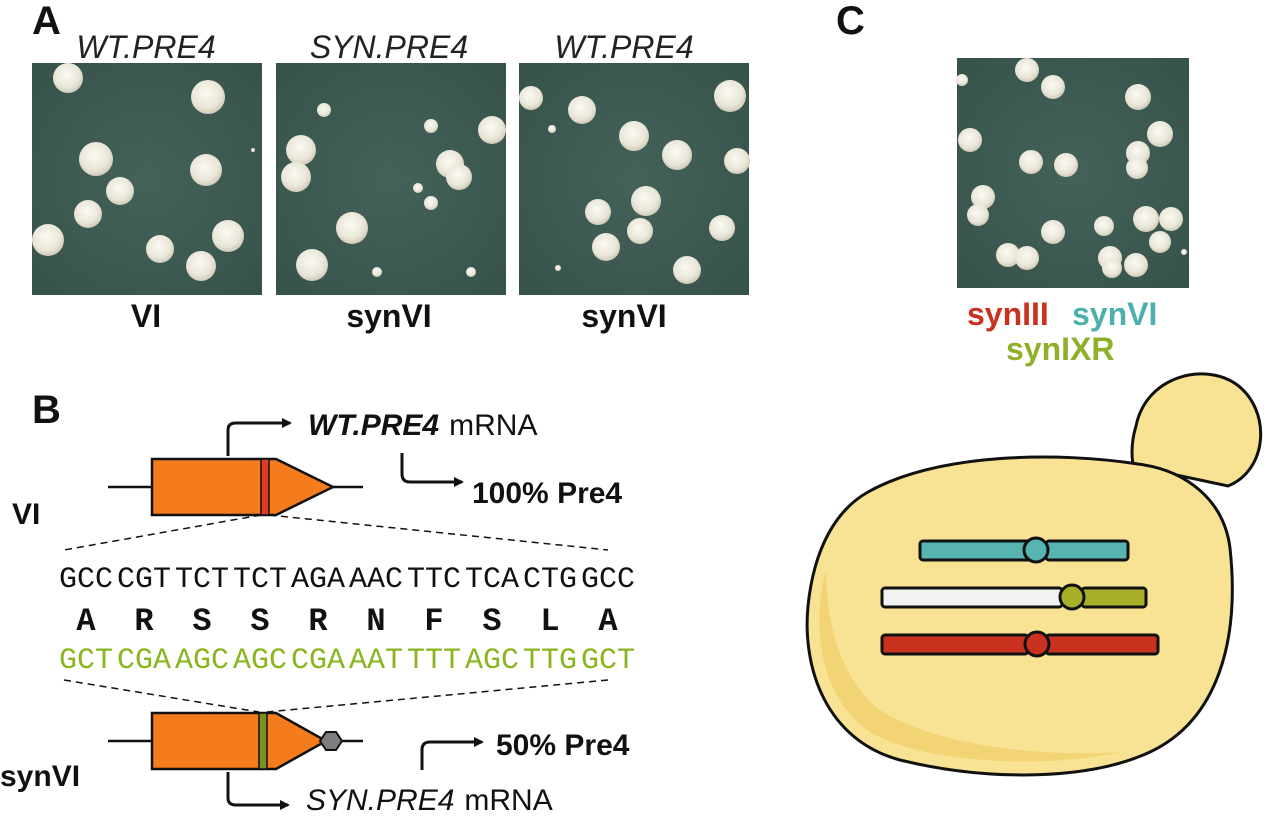  Describe the element at coordinates (389, 47) in the screenshot. I see `plate-2-title: SYN.PRE4` at that location.